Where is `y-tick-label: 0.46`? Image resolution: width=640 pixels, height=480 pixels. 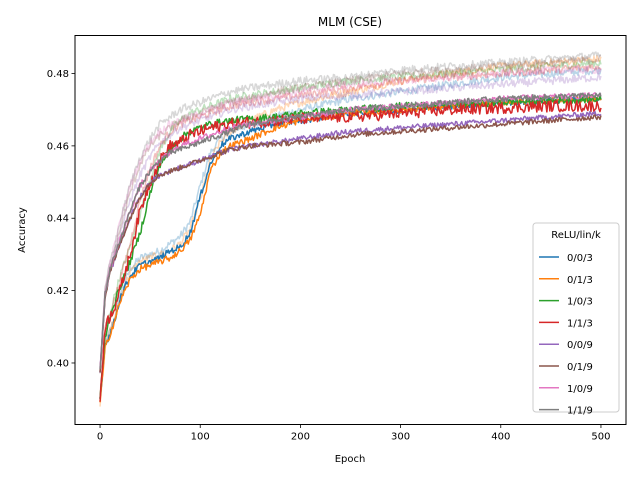
y-tick-label: 0.46 is located at coordinates (58, 146).